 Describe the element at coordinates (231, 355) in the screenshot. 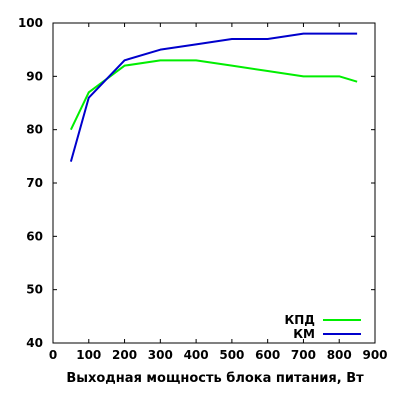

I see `x-tick-label: 500` at that location.